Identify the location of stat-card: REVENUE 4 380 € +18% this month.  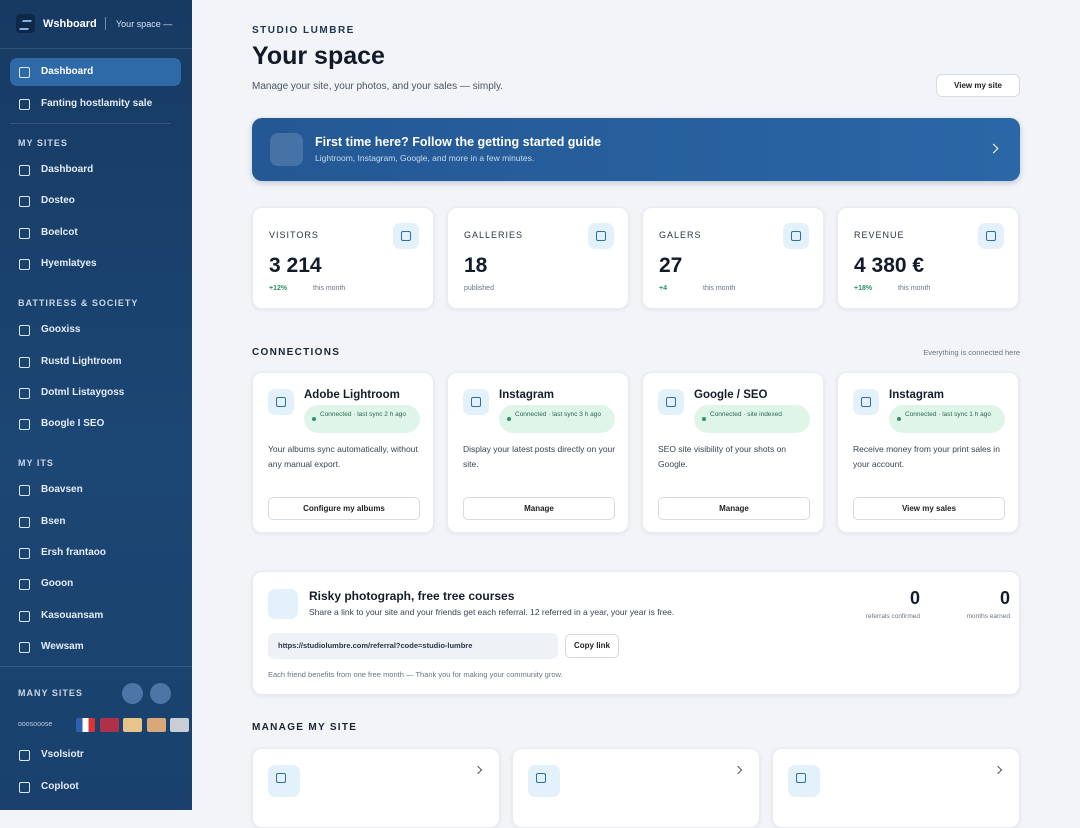
(928, 258).